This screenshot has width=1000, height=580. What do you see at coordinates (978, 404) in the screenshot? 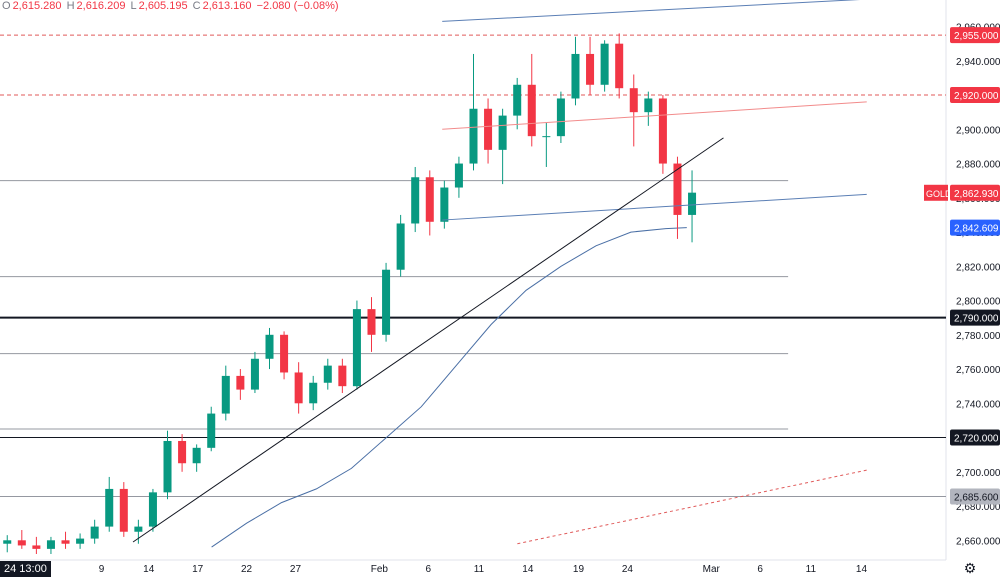
I see `y-tick-label: 2,740.000` at bounding box center [978, 404].